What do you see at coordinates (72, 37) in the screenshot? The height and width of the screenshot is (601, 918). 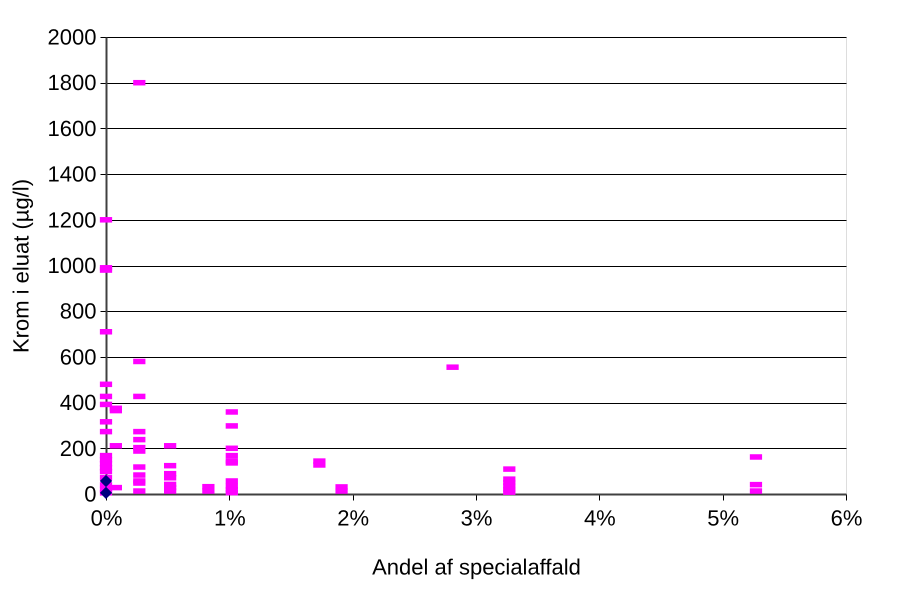 I see `y-tick-label: 2000` at bounding box center [72, 37].